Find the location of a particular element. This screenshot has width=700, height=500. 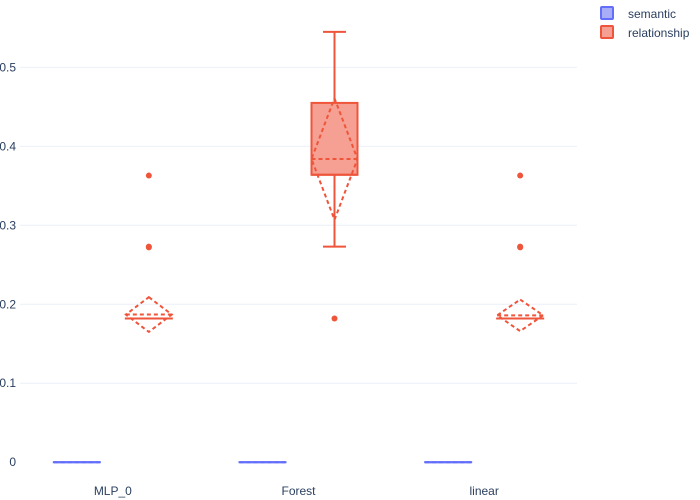

x-tick-label: Forest is located at coordinates (298, 491).